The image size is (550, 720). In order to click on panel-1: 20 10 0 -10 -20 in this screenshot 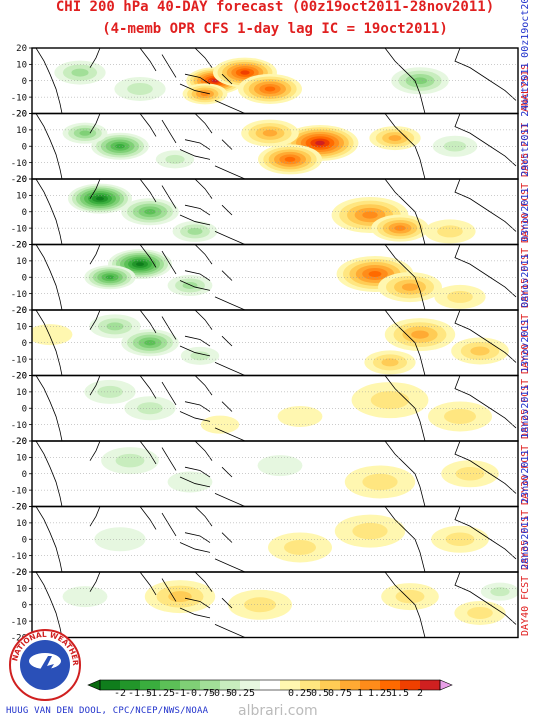, I will do `click(265, 147)`.